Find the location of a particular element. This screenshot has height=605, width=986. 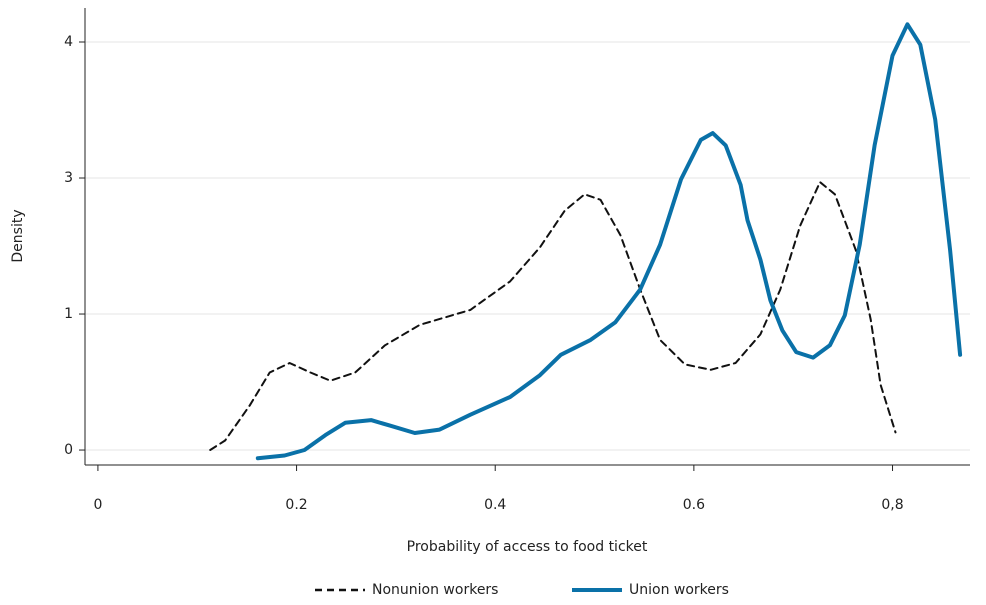

x-tick-label: 0,8 is located at coordinates (892, 505).